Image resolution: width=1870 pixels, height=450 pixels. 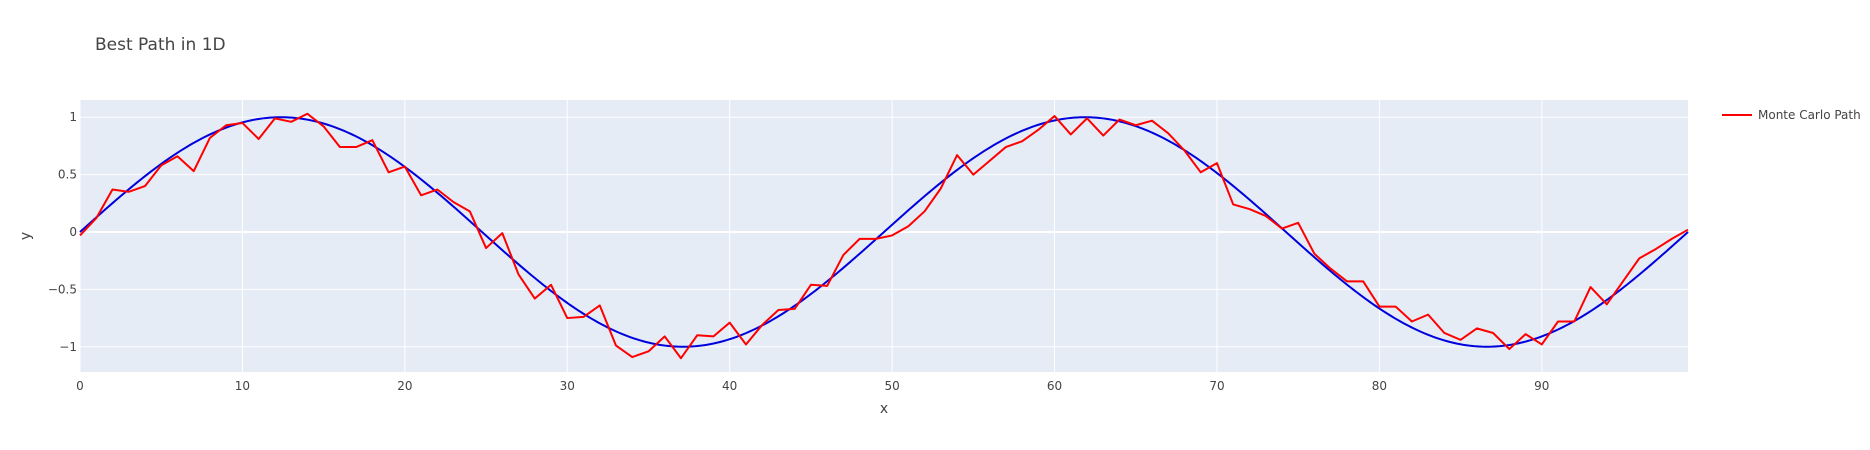 What do you see at coordinates (1541, 386) in the screenshot?
I see `x-tick-label: 90` at bounding box center [1541, 386].